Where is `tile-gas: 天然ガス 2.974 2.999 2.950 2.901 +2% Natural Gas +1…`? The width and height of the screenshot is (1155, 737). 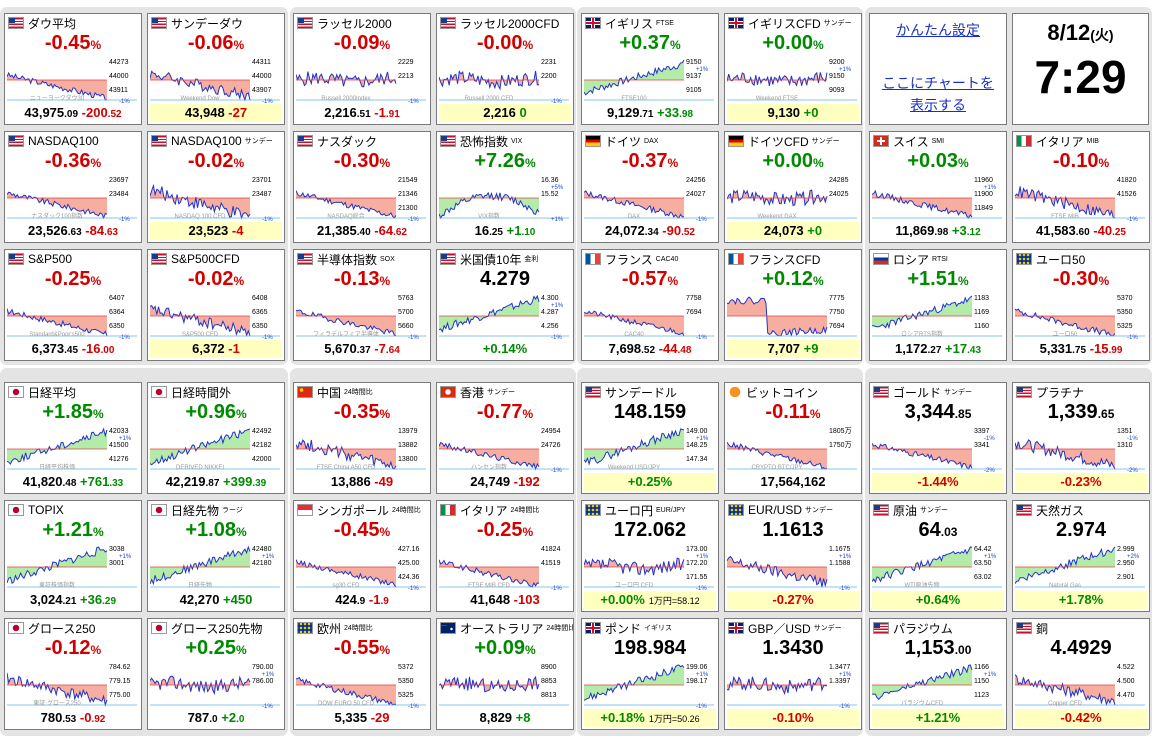
tile-gas: 天然ガス 2.974 2.999 2.950 2.901 +2% Natural Gas +1… is located at coordinates (1081, 556).